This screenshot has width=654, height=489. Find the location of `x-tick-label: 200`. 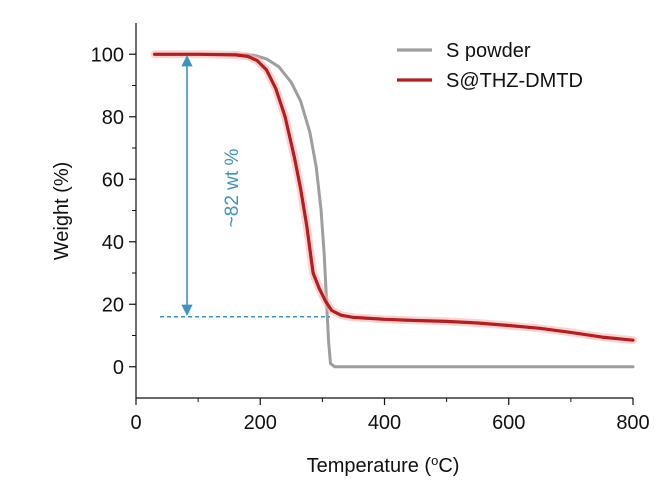

x-tick-label: 200 is located at coordinates (260, 423).